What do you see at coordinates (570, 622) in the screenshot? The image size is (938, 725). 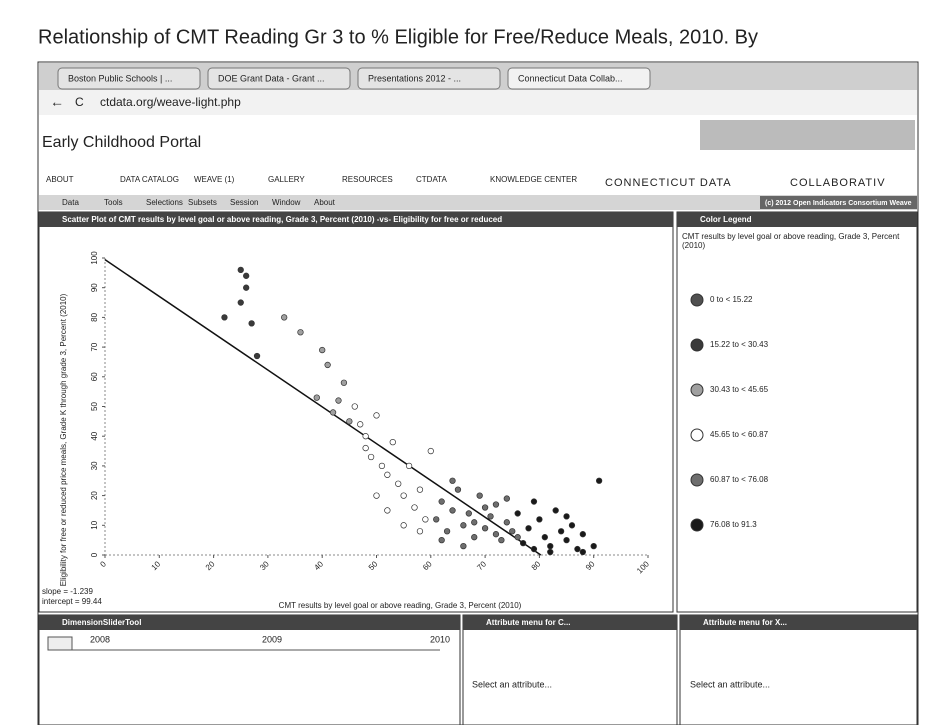 I see `attribute-title-bar` at bounding box center [570, 622].